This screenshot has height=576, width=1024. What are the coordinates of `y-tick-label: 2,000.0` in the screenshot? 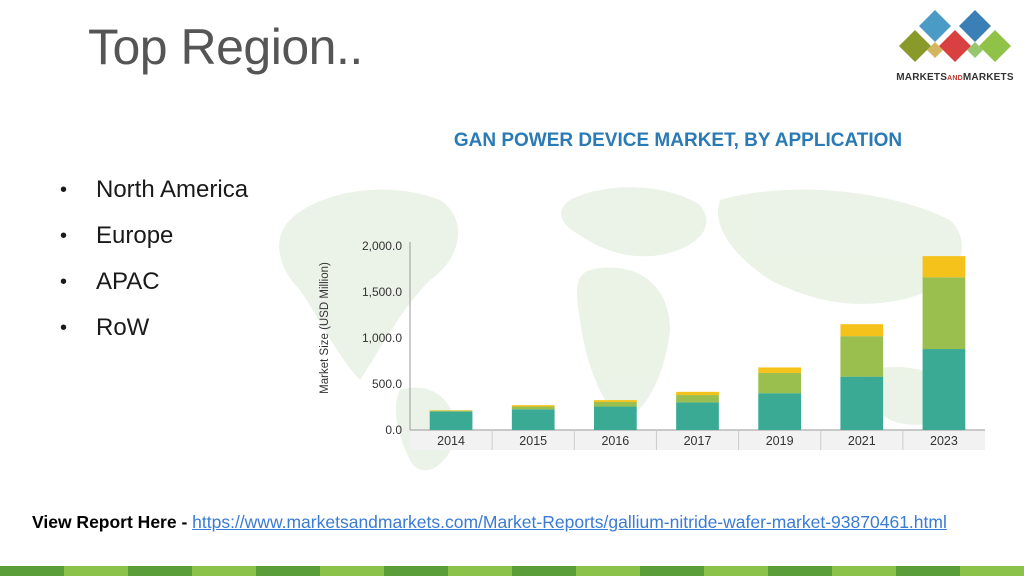 It's located at (382, 246).